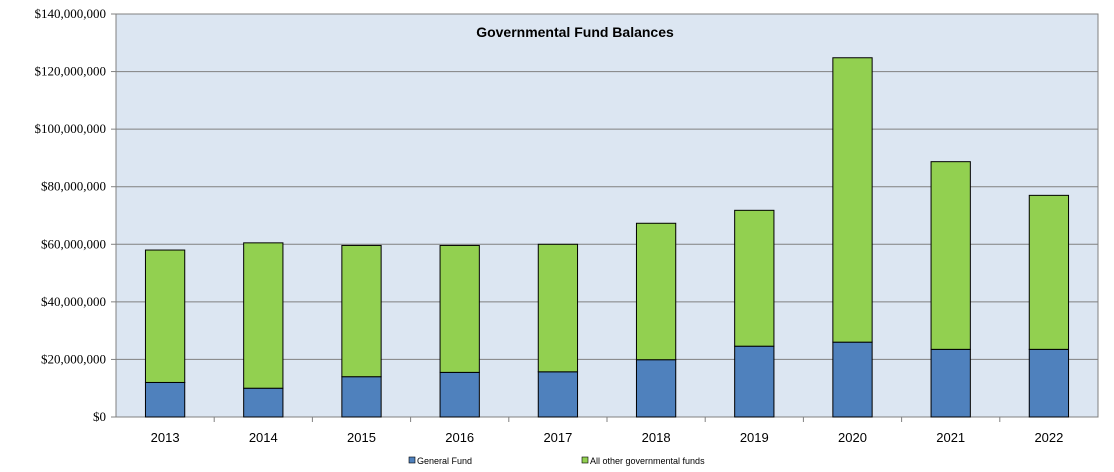 This screenshot has height=472, width=1114. What do you see at coordinates (656, 388) in the screenshot?
I see `bar-general-fund-2018` at bounding box center [656, 388].